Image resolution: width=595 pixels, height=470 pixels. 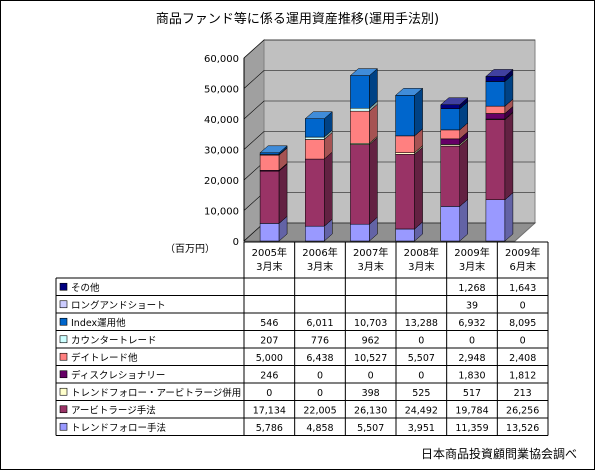 What do you see at coordinates (98, 323) in the screenshot?
I see `series-name: Index運用他` at bounding box center [98, 323].